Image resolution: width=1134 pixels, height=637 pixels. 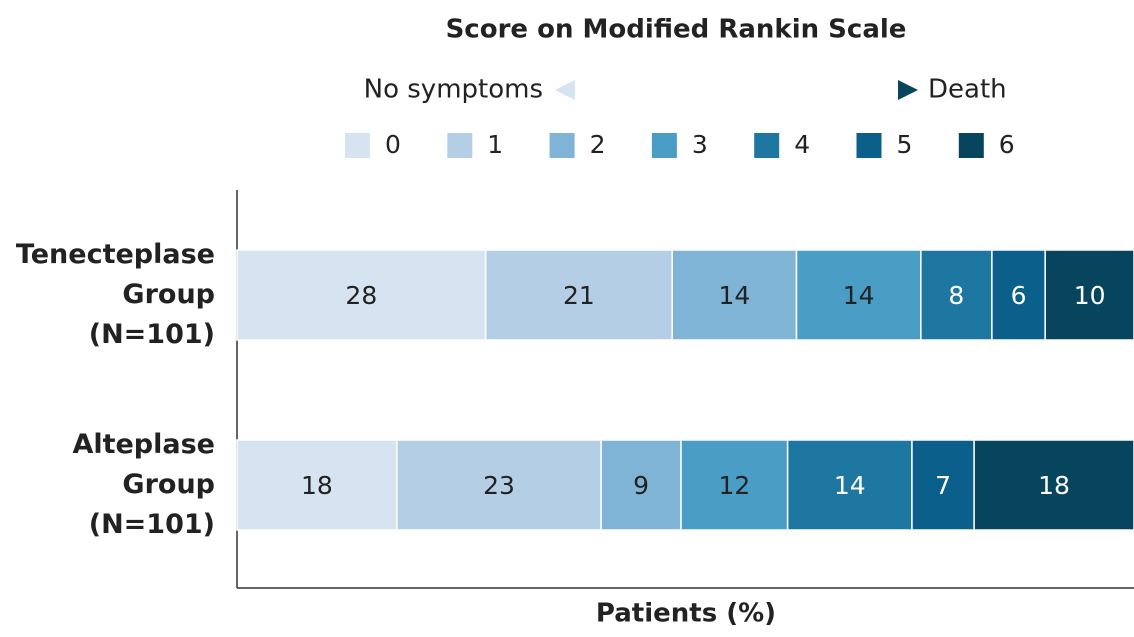 I want to click on annotation: Death, so click(x=967, y=90).